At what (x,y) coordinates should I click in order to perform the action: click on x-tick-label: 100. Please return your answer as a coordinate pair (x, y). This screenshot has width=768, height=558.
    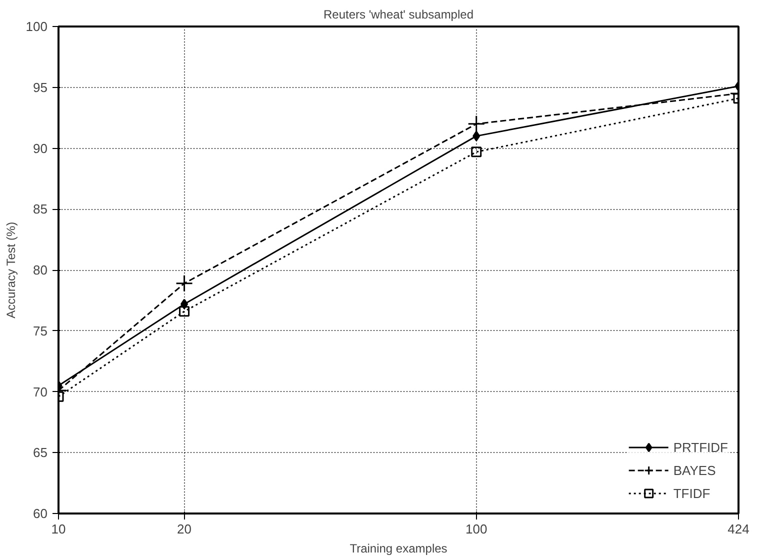
    Looking at the image, I should click on (477, 529).